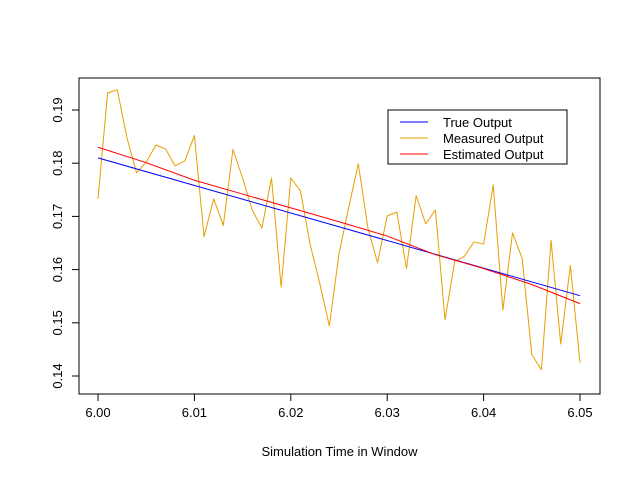  What do you see at coordinates (194, 412) in the screenshot?
I see `x-tick-label: 6.01` at bounding box center [194, 412].